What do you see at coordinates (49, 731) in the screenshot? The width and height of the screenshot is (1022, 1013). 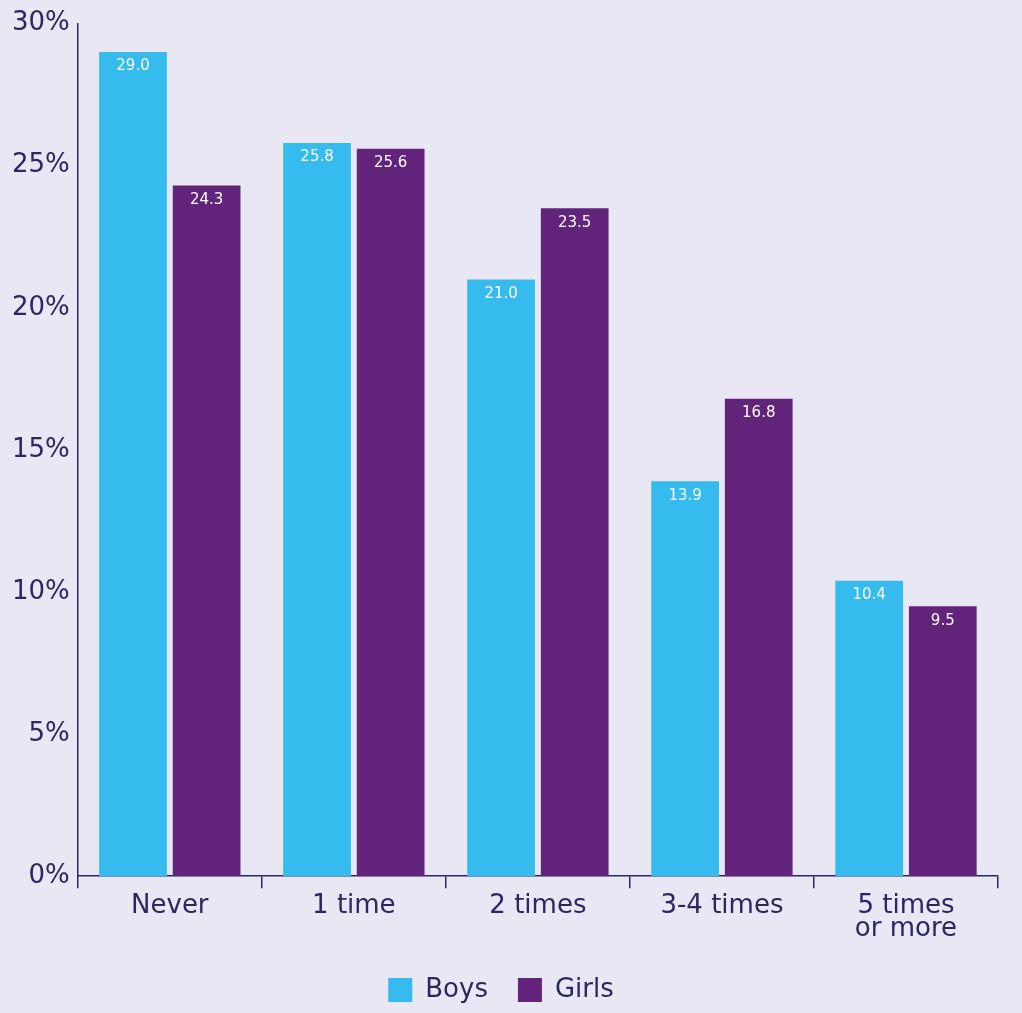 I see `y-tick-label: 5%` at bounding box center [49, 731].